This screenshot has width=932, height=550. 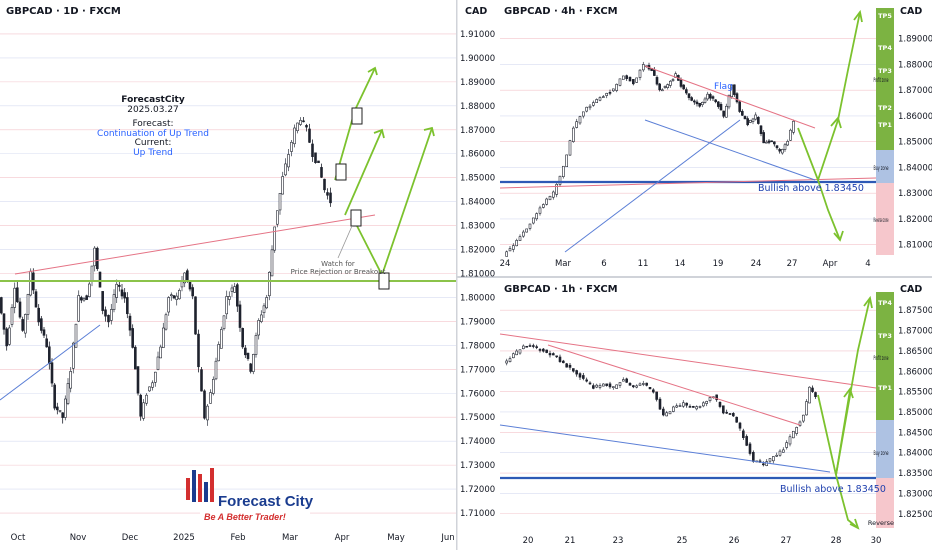 I want to click on daily-y-tick: 1.85000, so click(x=477, y=179).